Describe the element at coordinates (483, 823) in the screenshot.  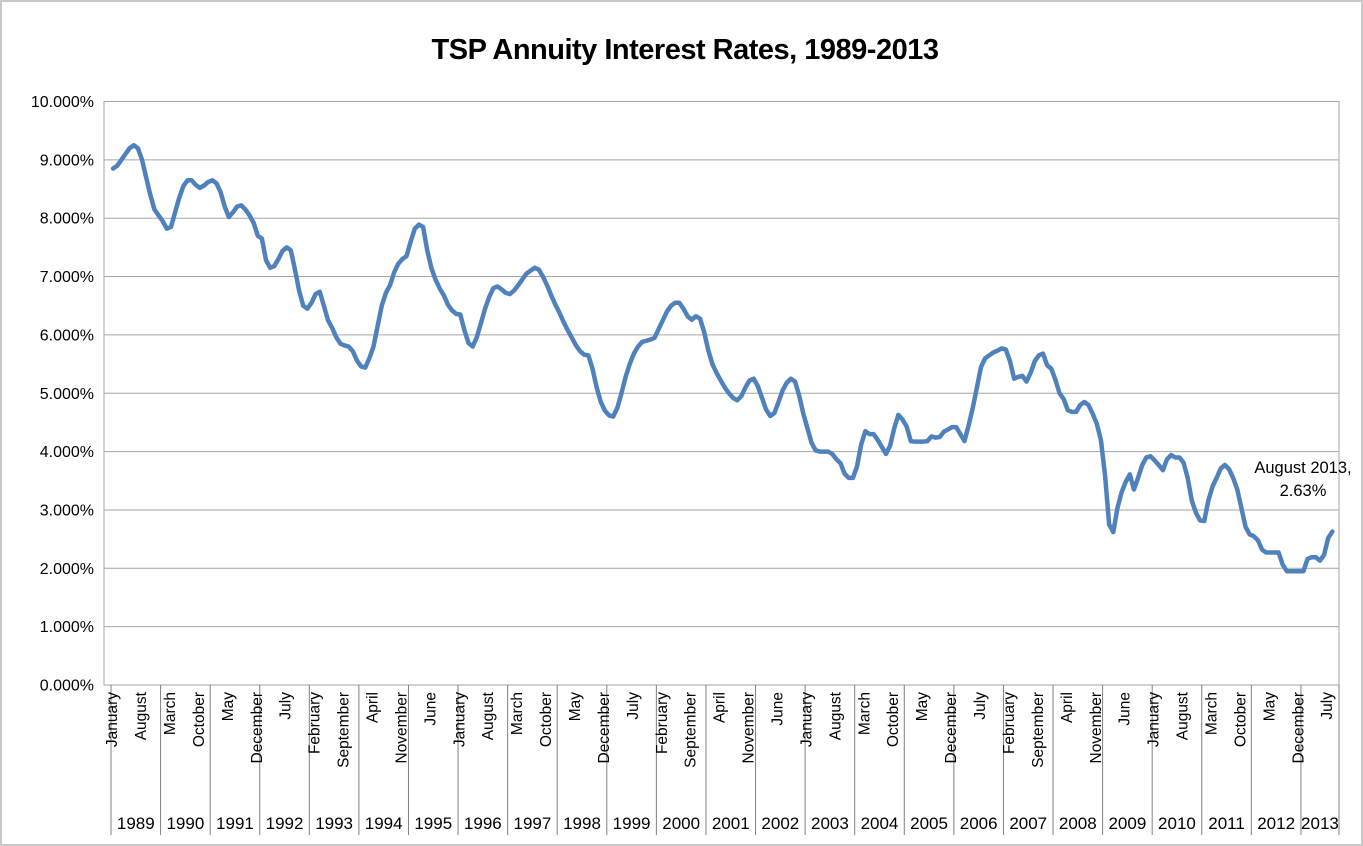
I see `x-axis-year-label: 1996` at that location.